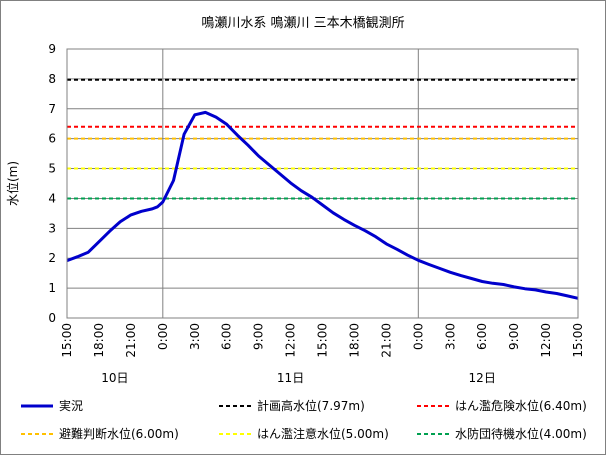 Image resolution: width=606 pixels, height=455 pixels. I want to click on y-tick-label: 6, so click(52, 139).